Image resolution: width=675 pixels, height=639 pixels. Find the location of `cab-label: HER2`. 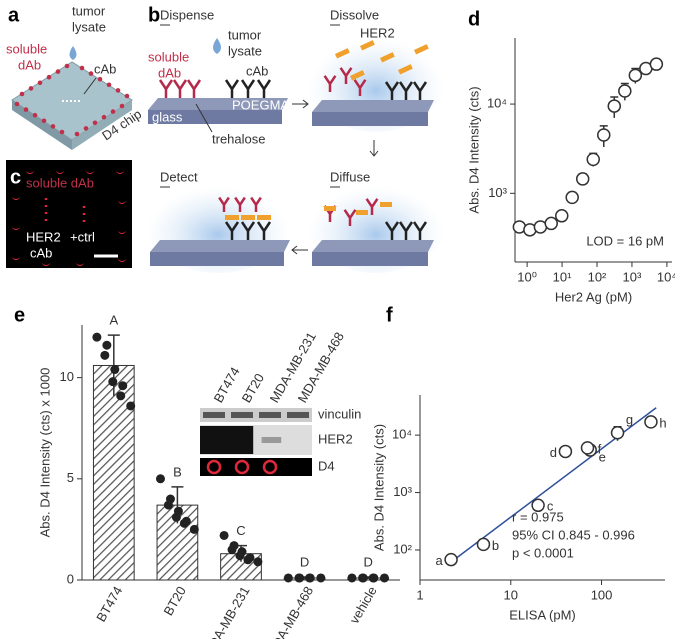

cab-label: HER2 is located at coordinates (43, 236).